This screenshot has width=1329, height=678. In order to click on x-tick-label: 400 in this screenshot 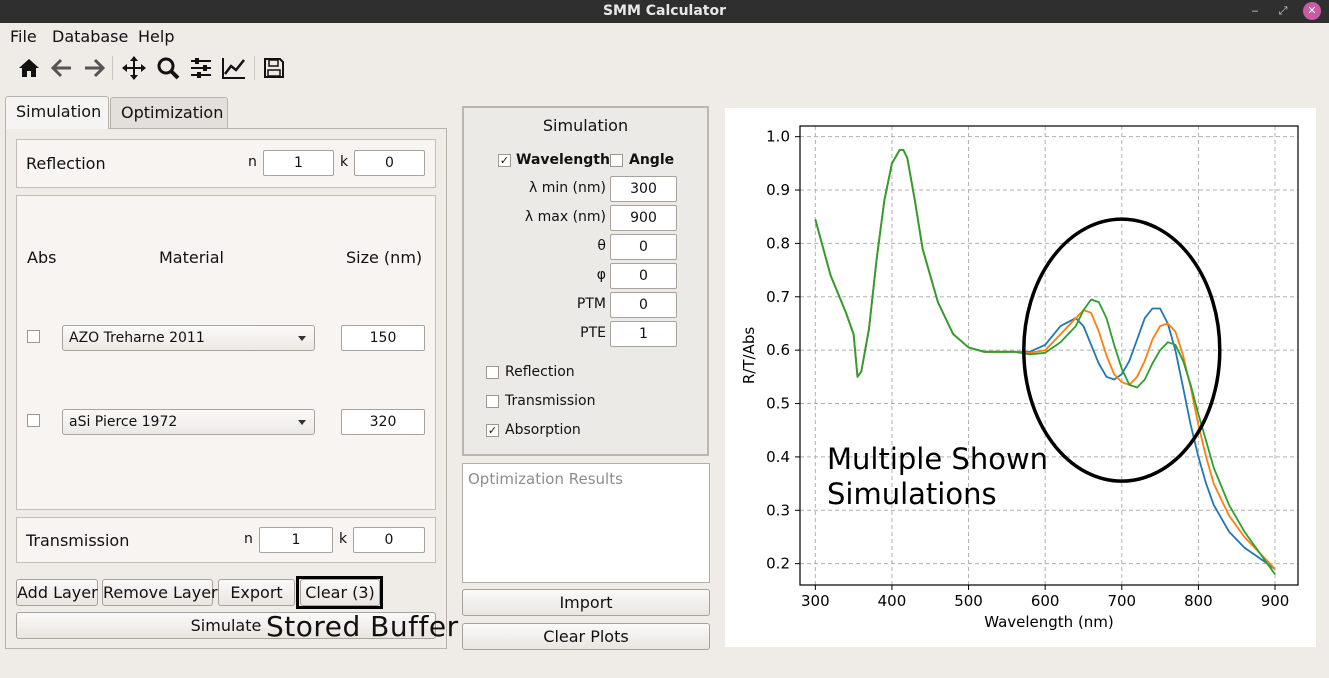, I will do `click(892, 601)`.